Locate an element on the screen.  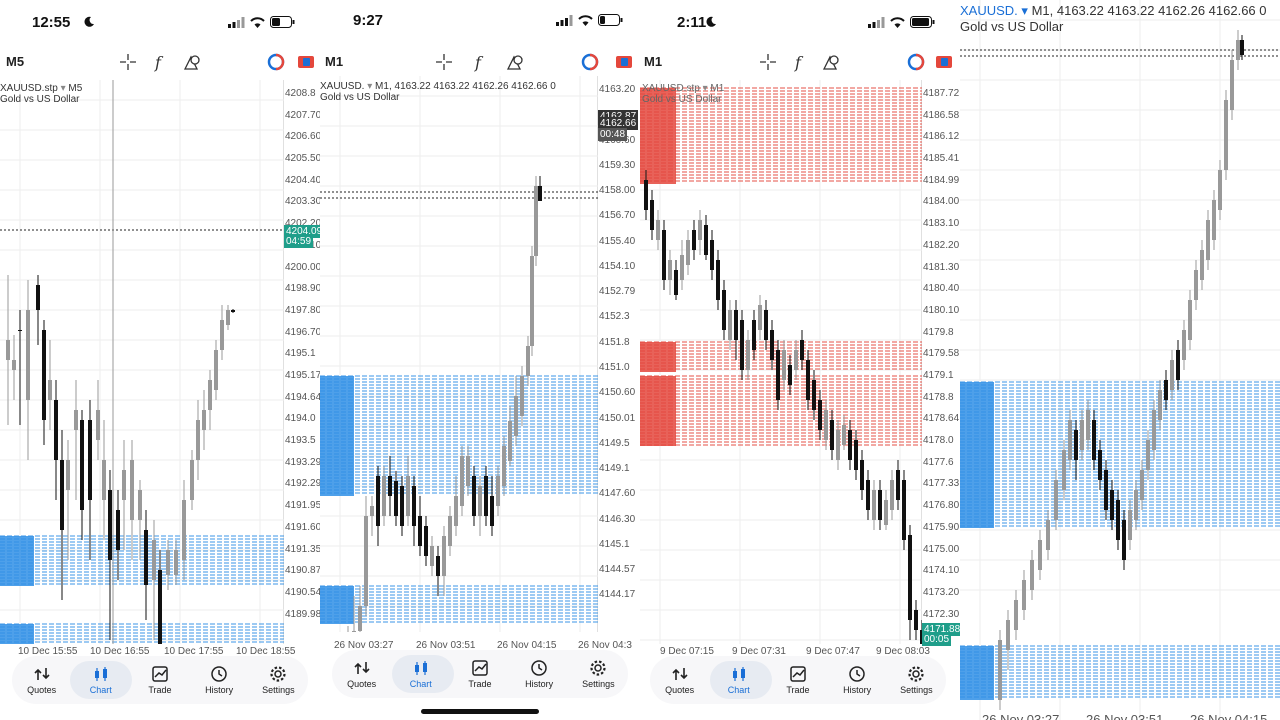
price-axis-label: 4150.01 is located at coordinates (617, 418).